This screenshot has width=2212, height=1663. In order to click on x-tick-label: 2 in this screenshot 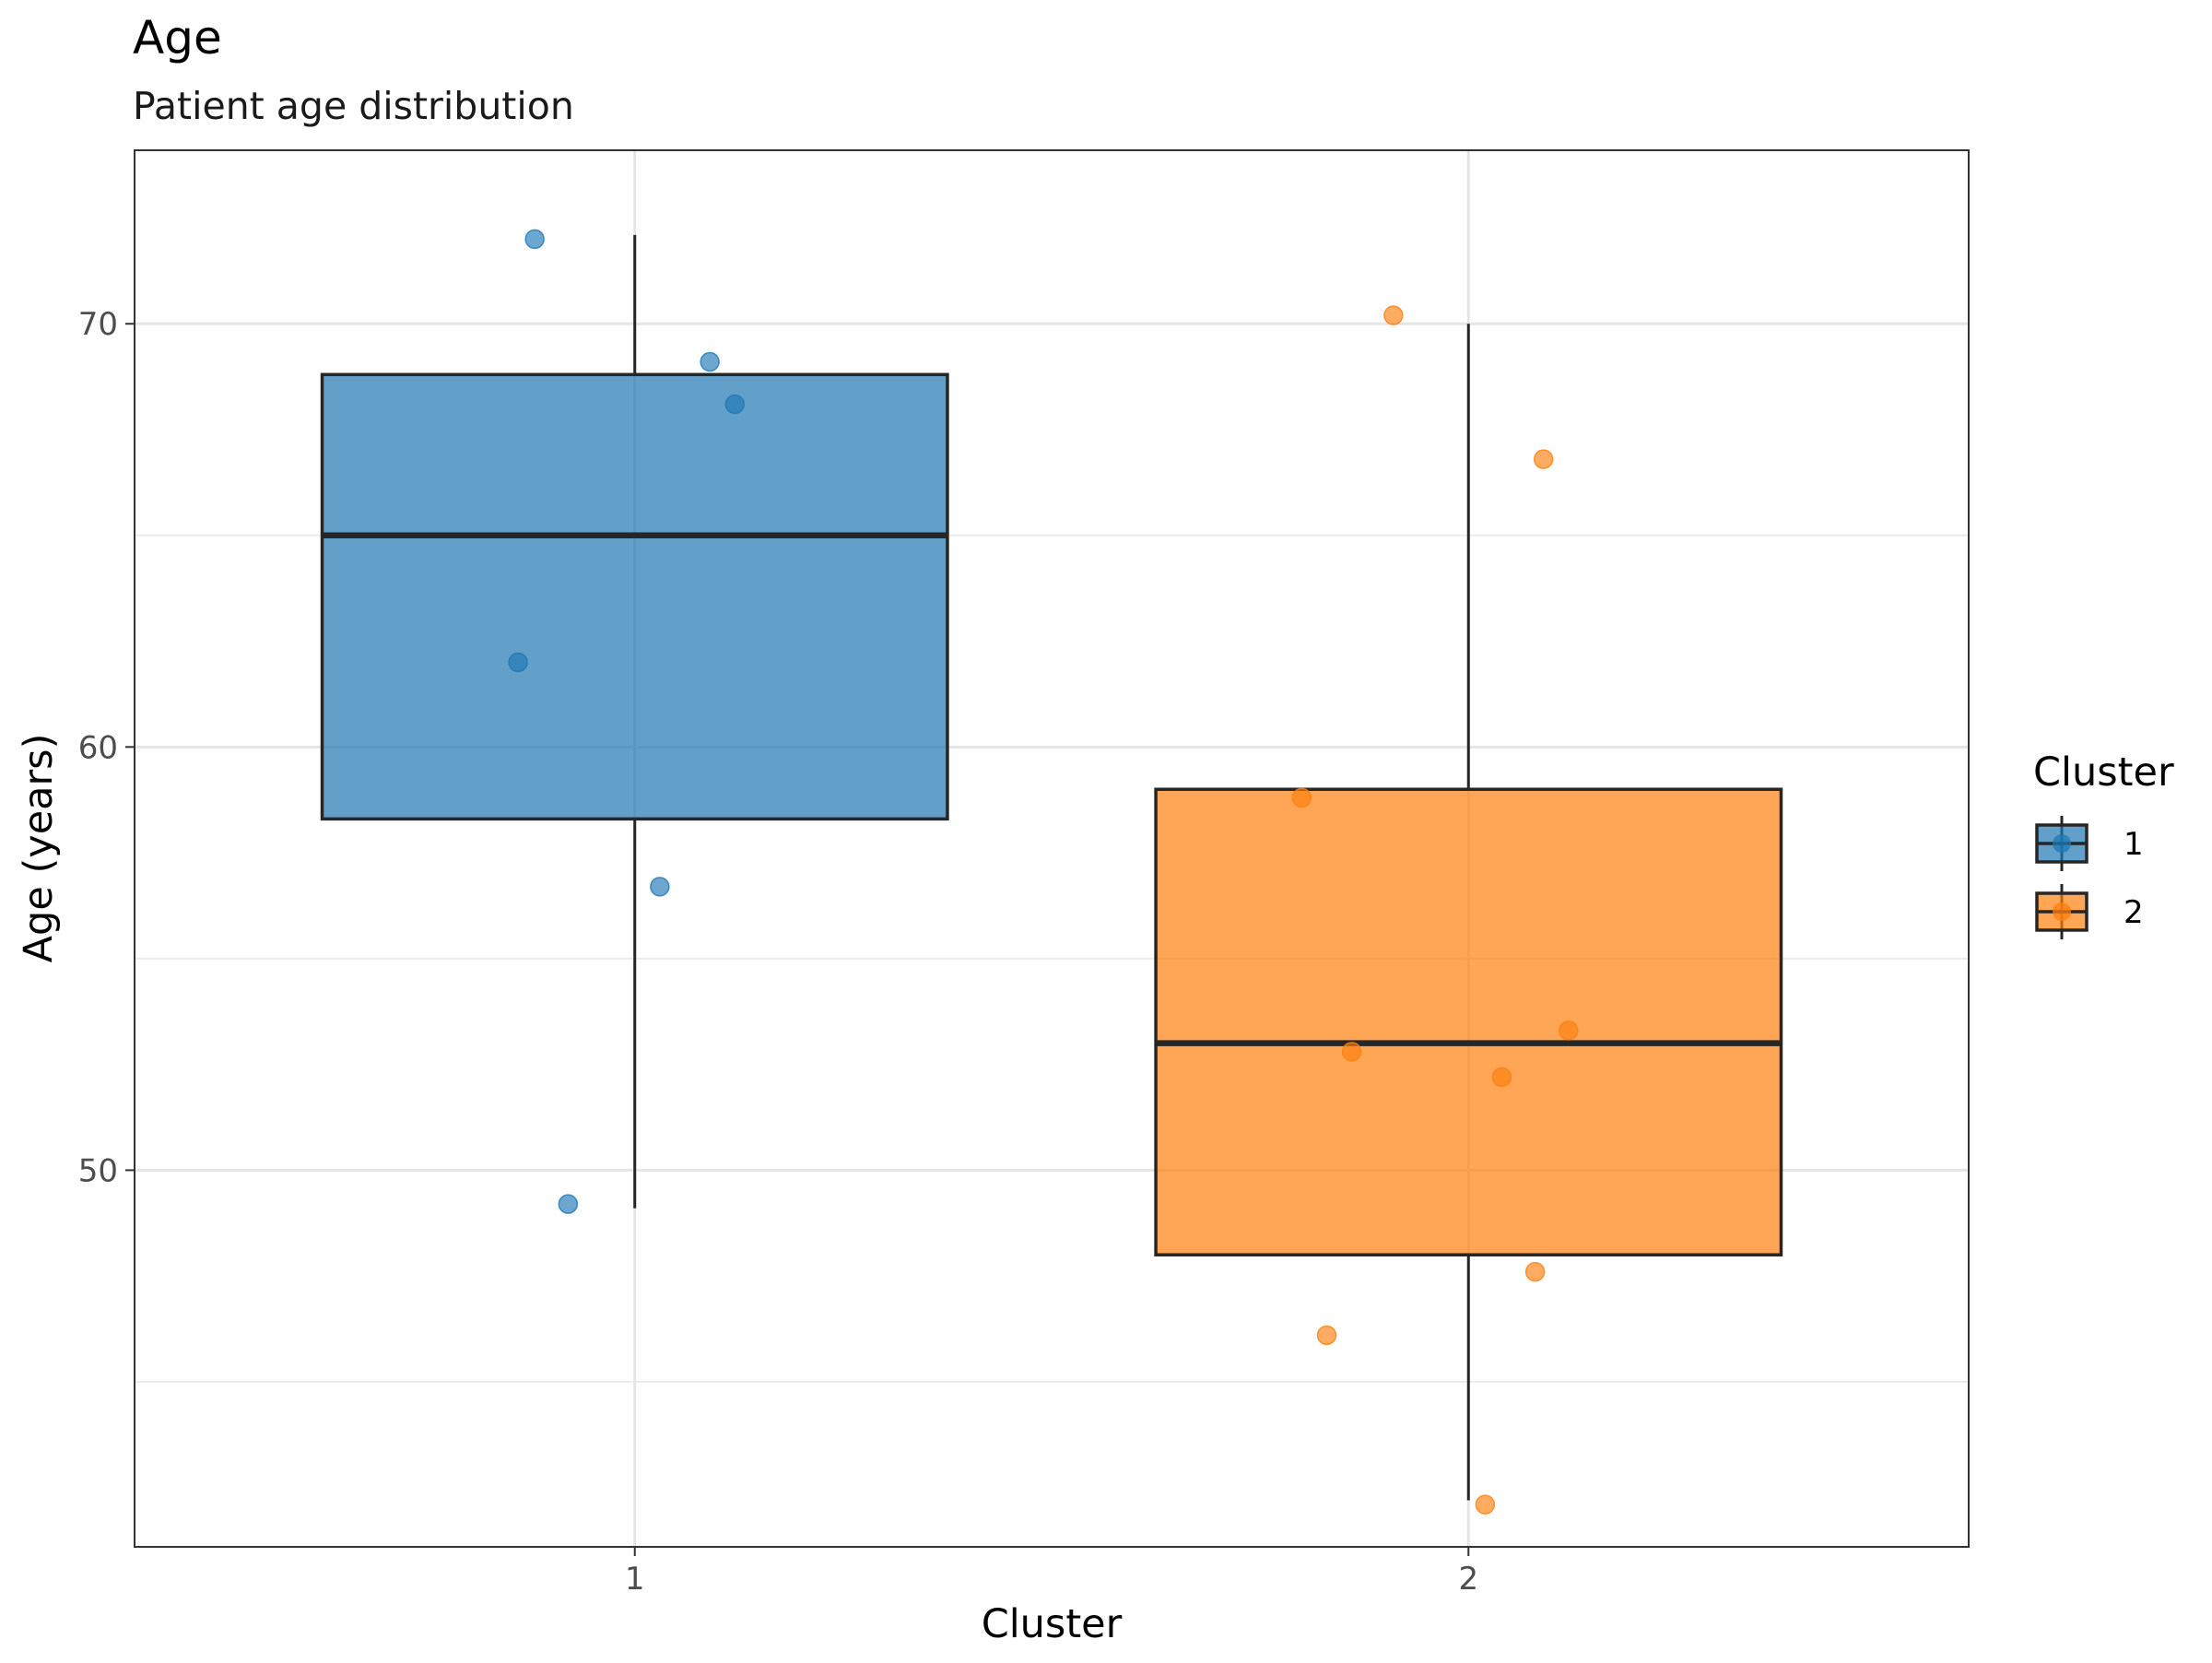, I will do `click(1468, 1579)`.